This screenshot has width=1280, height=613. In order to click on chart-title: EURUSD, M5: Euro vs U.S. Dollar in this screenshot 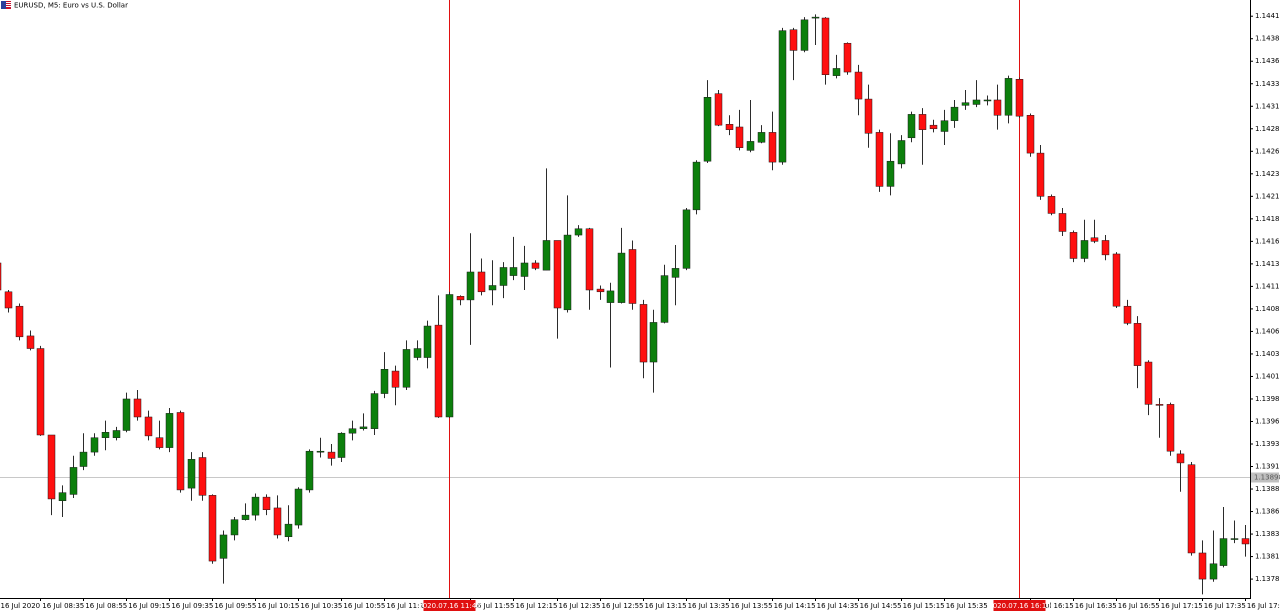, I will do `click(71, 6)`.